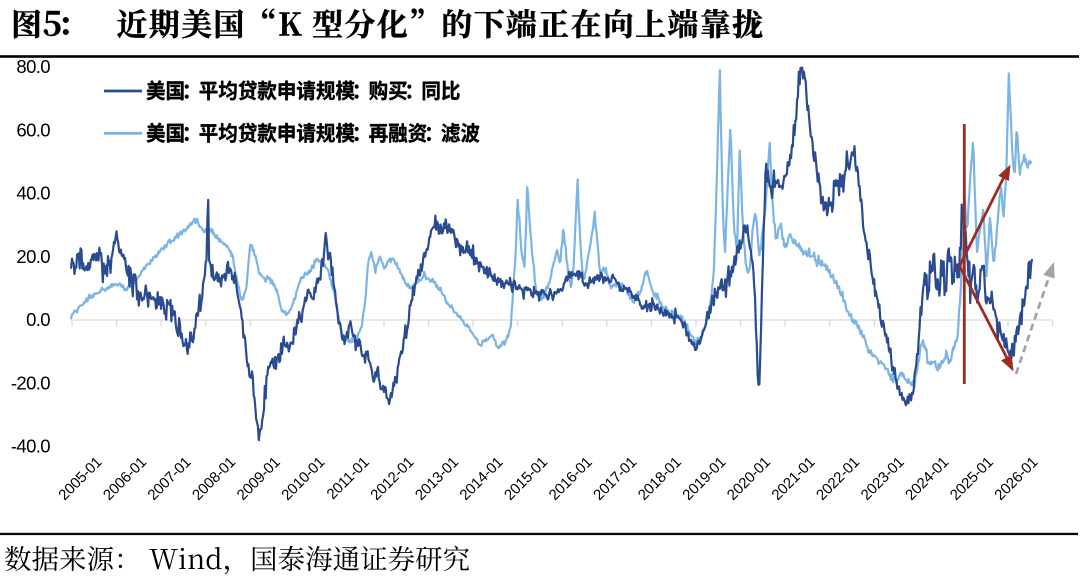  Describe the element at coordinates (33, 256) in the screenshot. I see `svg-text: 20.0` at that location.